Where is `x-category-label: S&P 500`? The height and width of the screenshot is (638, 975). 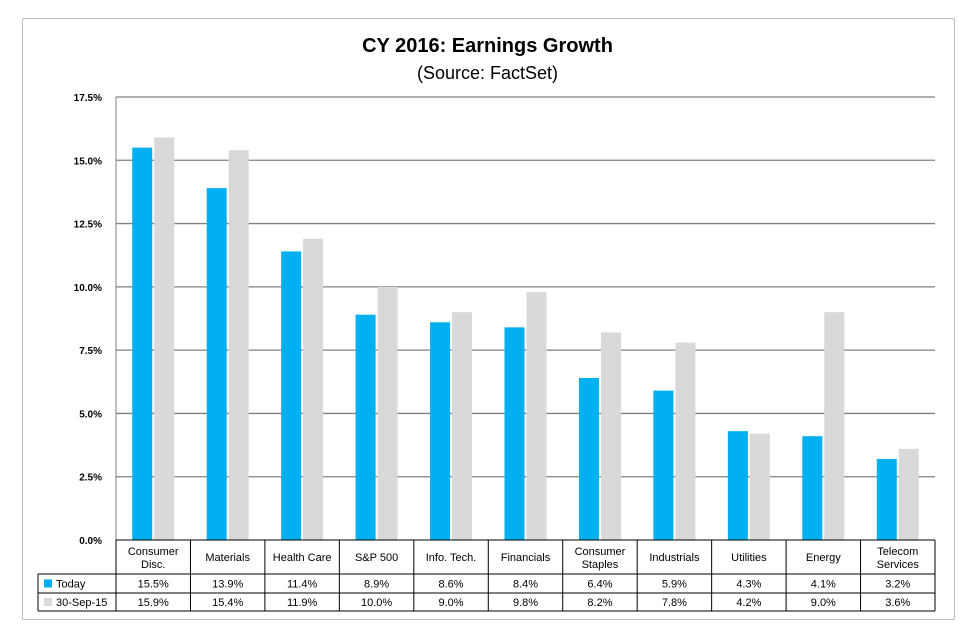 x-category-label: S&P 500 is located at coordinates (376, 558).